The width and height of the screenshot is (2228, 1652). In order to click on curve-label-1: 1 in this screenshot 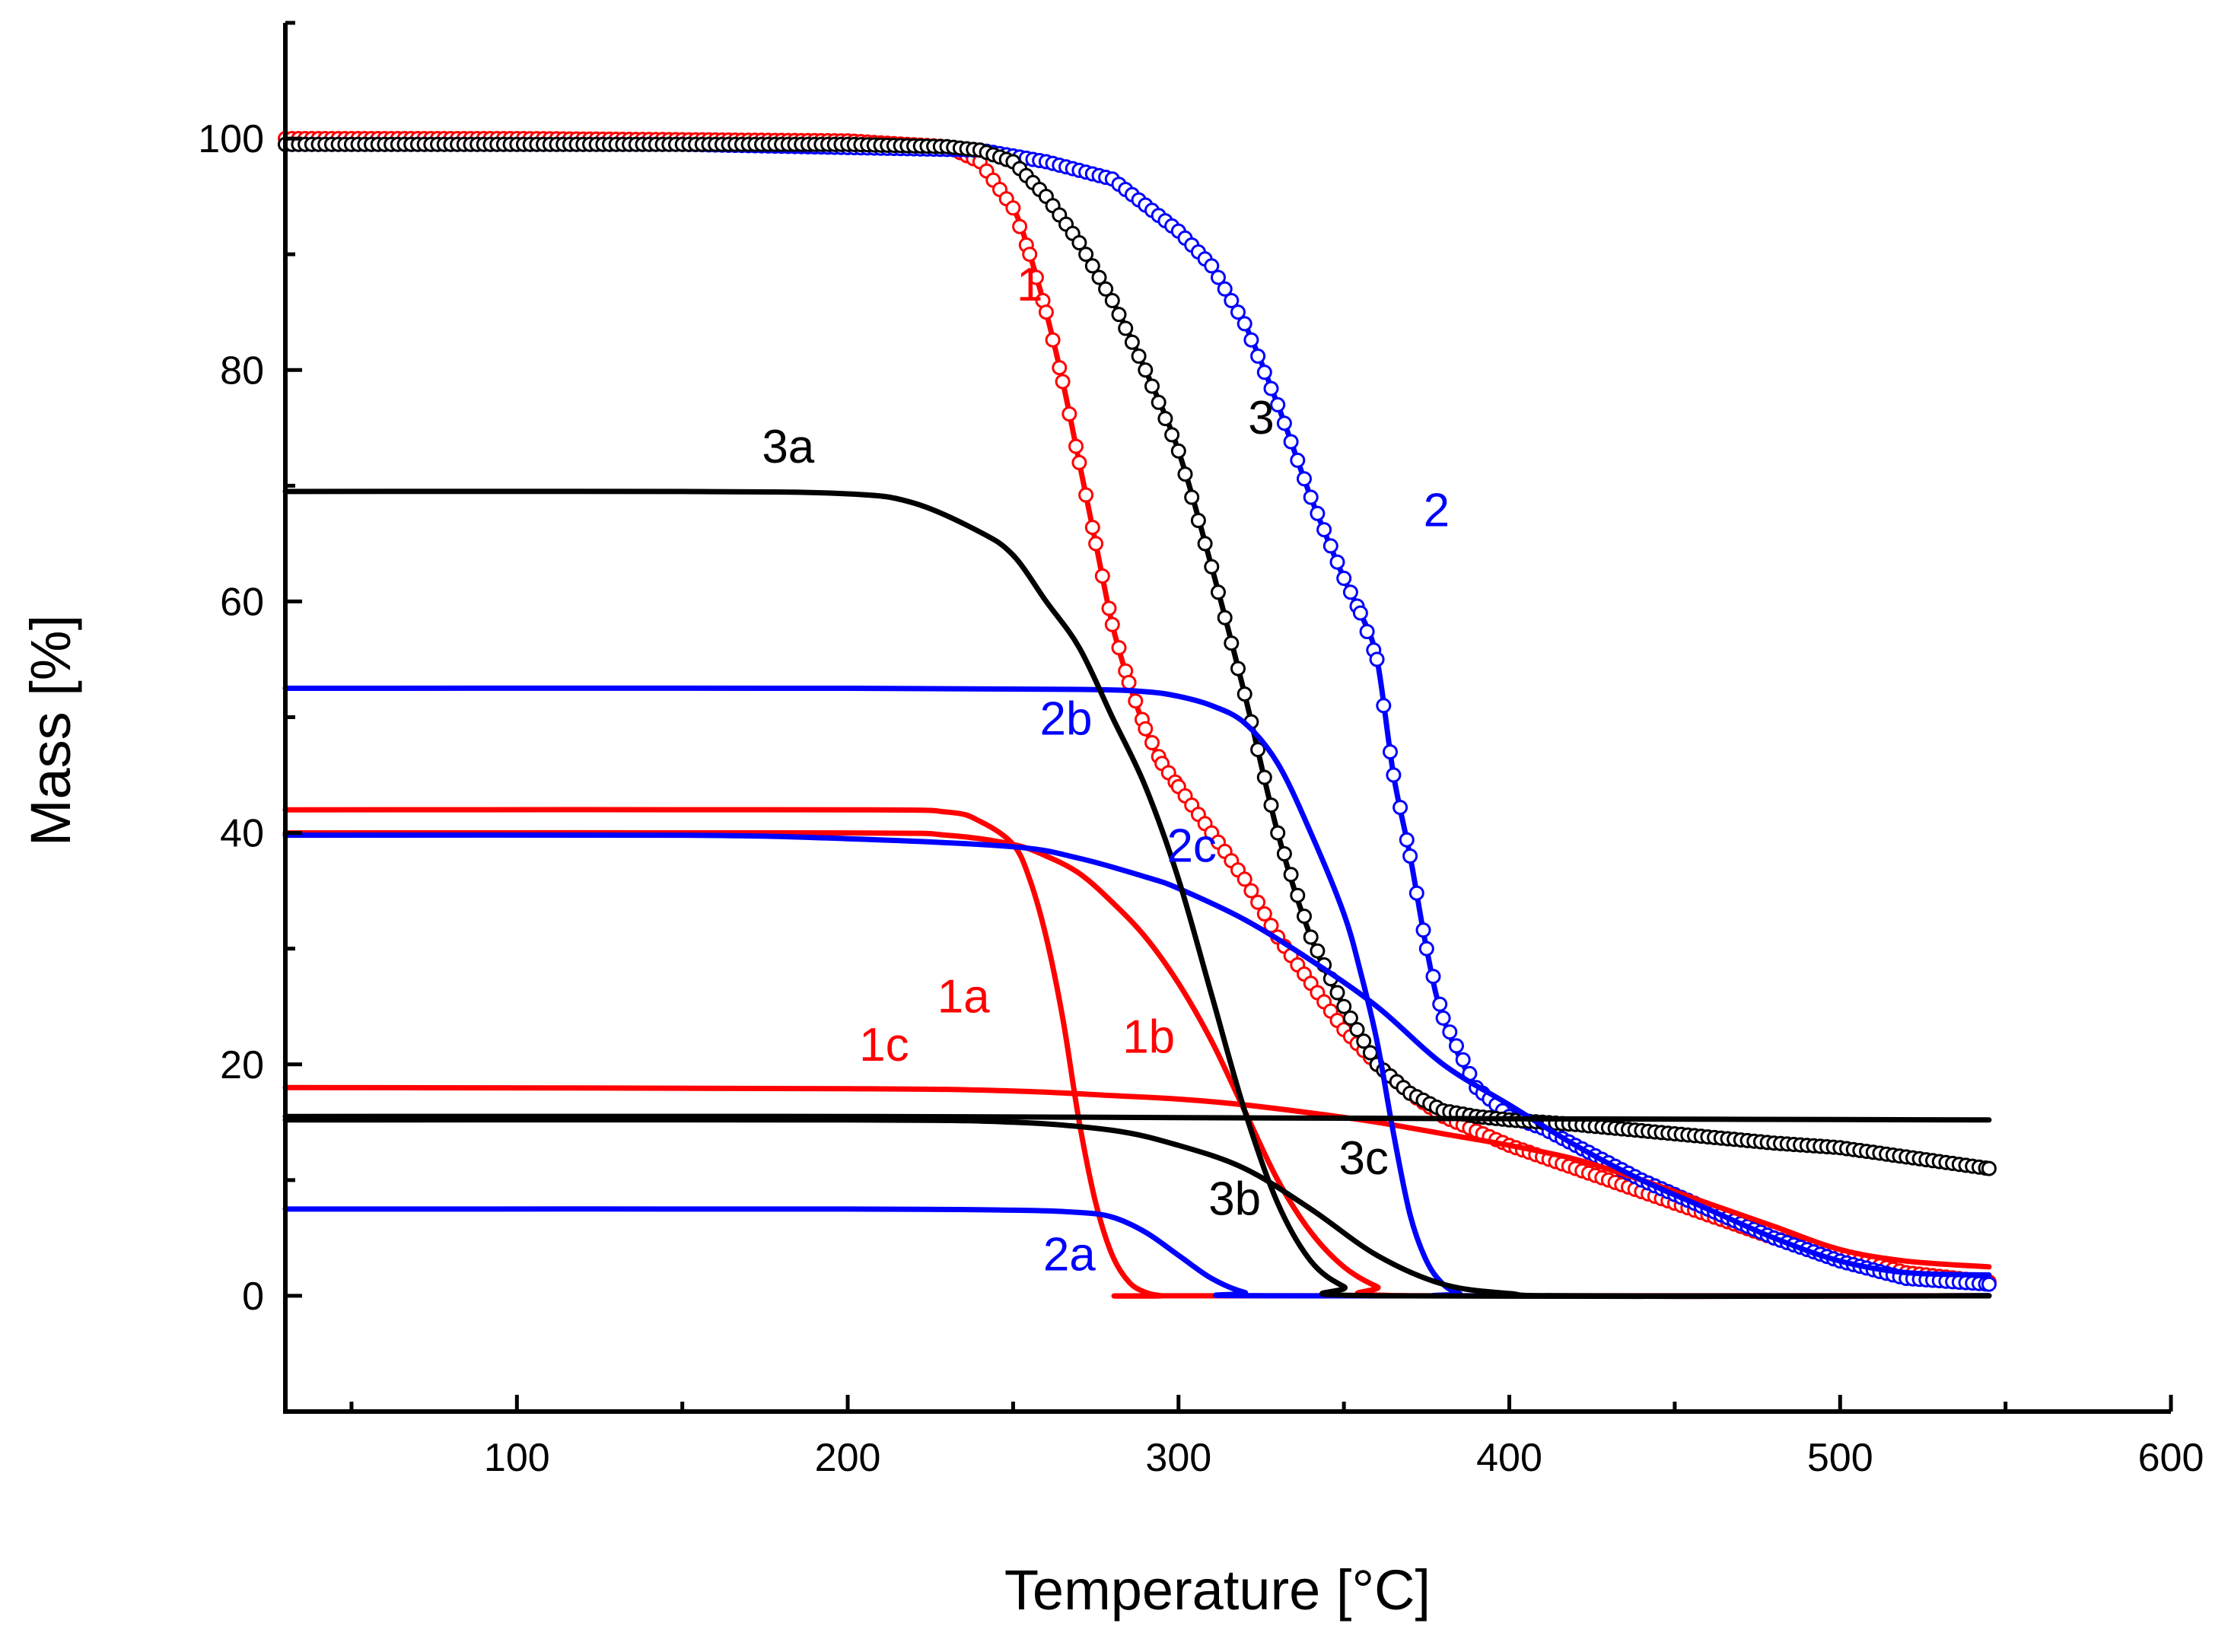, I will do `click(1029, 285)`.